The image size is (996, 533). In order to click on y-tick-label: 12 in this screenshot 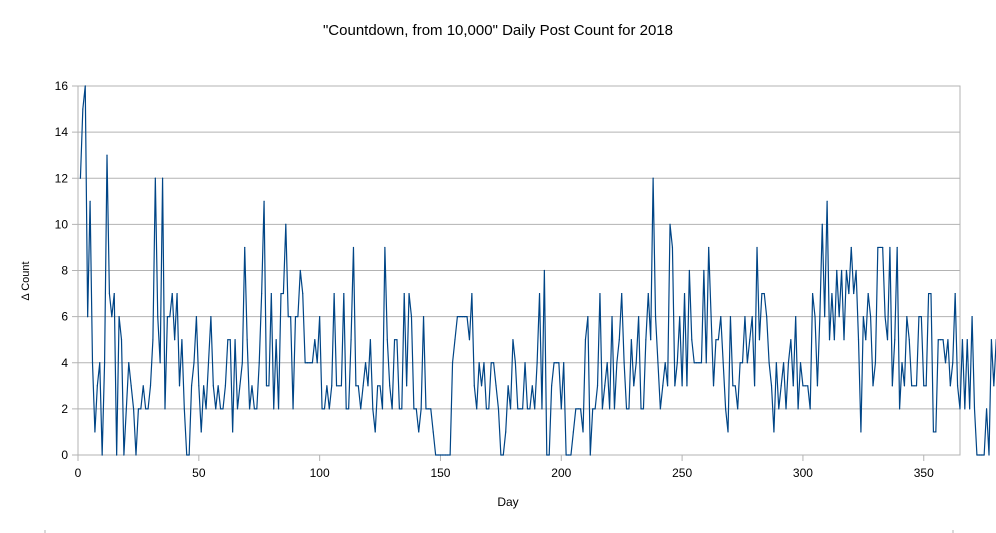, I will do `click(62, 178)`.